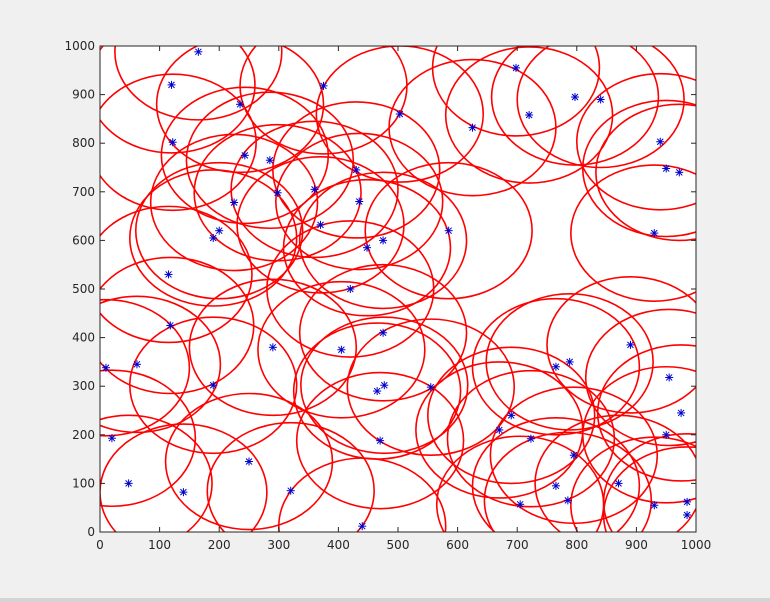 The width and height of the screenshot is (770, 602). What do you see at coordinates (576, 545) in the screenshot?
I see `x-tick-label: 800` at bounding box center [576, 545].